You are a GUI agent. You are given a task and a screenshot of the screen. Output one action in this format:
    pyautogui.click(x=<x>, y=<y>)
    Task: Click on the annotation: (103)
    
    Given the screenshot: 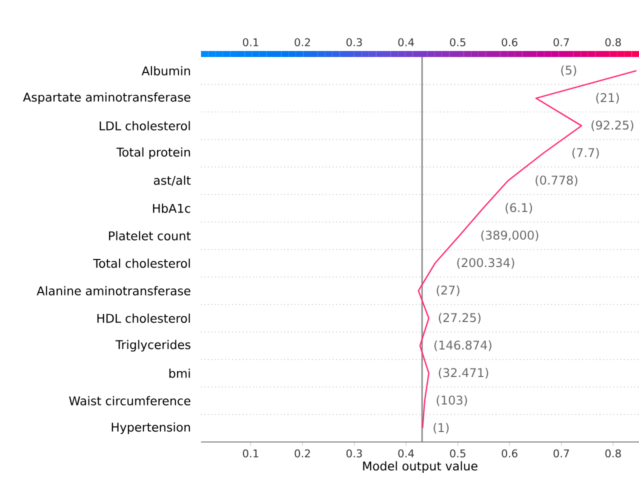 What is the action you would take?
    pyautogui.click(x=451, y=400)
    